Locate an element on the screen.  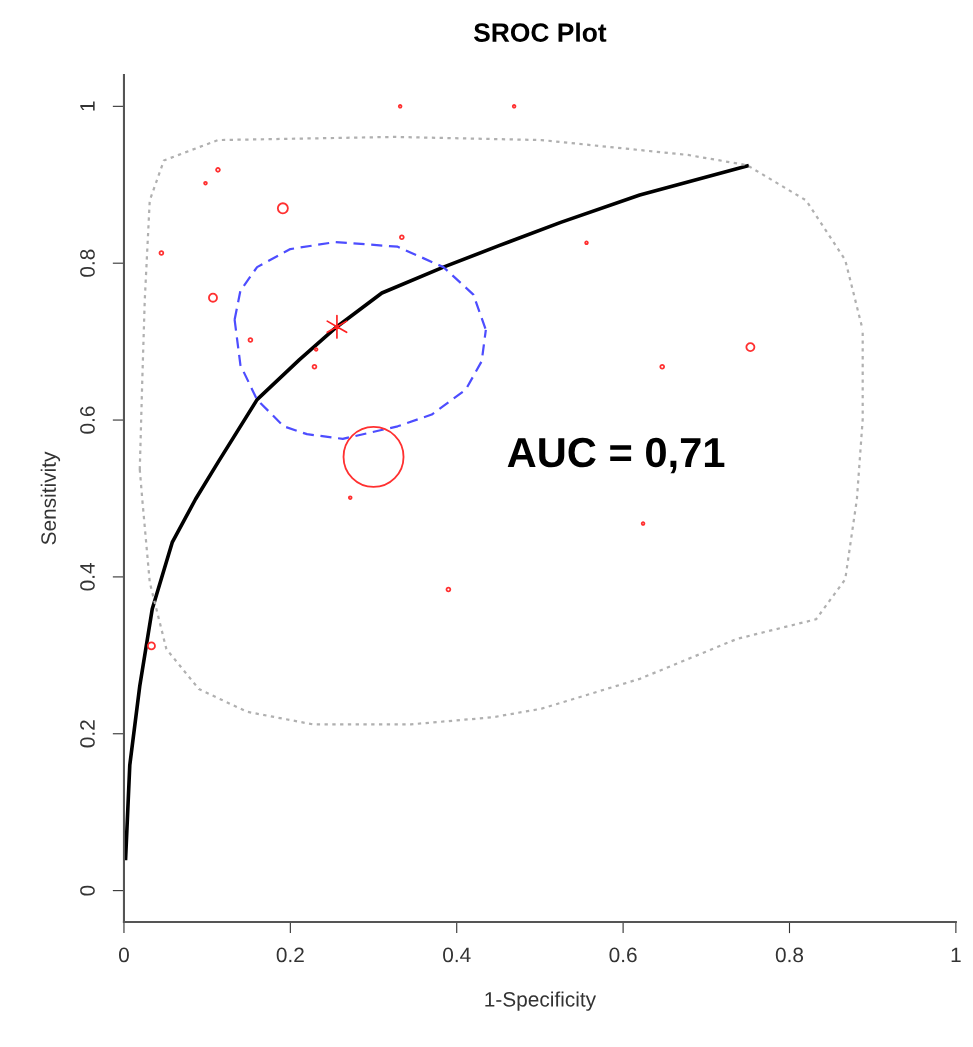
x-tick-label: 1 is located at coordinates (956, 955).